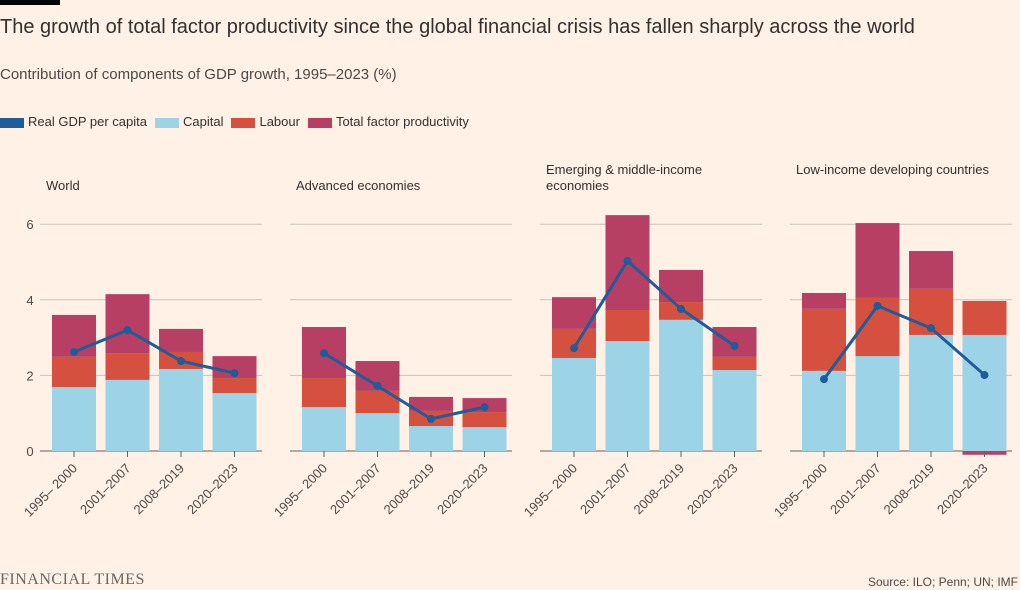  Describe the element at coordinates (388, 121) in the screenshot. I see `legend-item-tfp: Total factor productivity` at that location.